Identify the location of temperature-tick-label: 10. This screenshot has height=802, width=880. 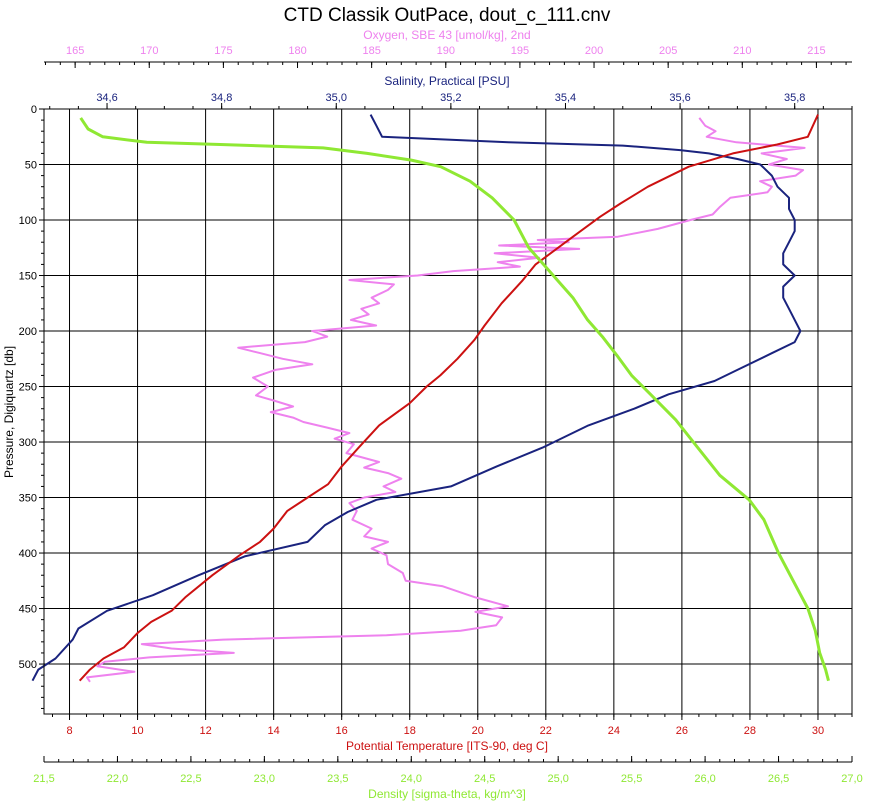
(137, 731).